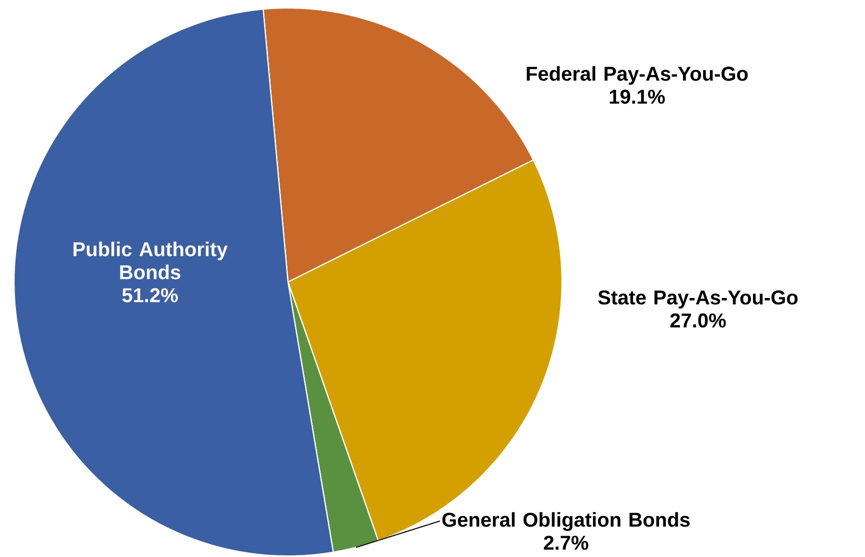 The width and height of the screenshot is (865, 557). I want to click on slice-label: Federal Pay-As-You-Go, so click(637, 75).